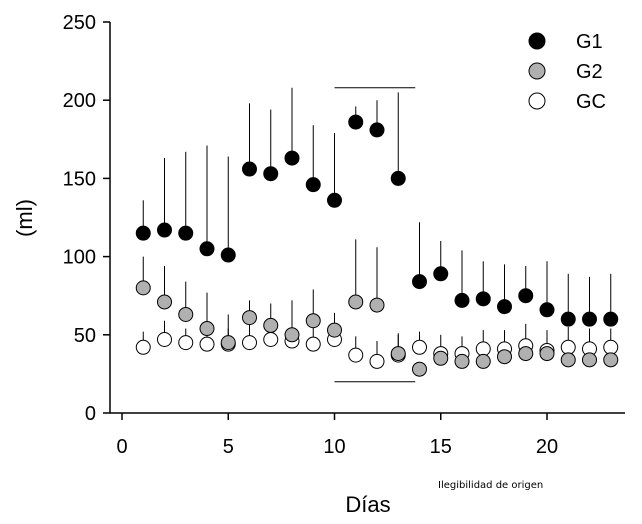 This screenshot has height=524, width=642. What do you see at coordinates (537, 101) in the screenshot?
I see `legend-marker-gc` at bounding box center [537, 101].